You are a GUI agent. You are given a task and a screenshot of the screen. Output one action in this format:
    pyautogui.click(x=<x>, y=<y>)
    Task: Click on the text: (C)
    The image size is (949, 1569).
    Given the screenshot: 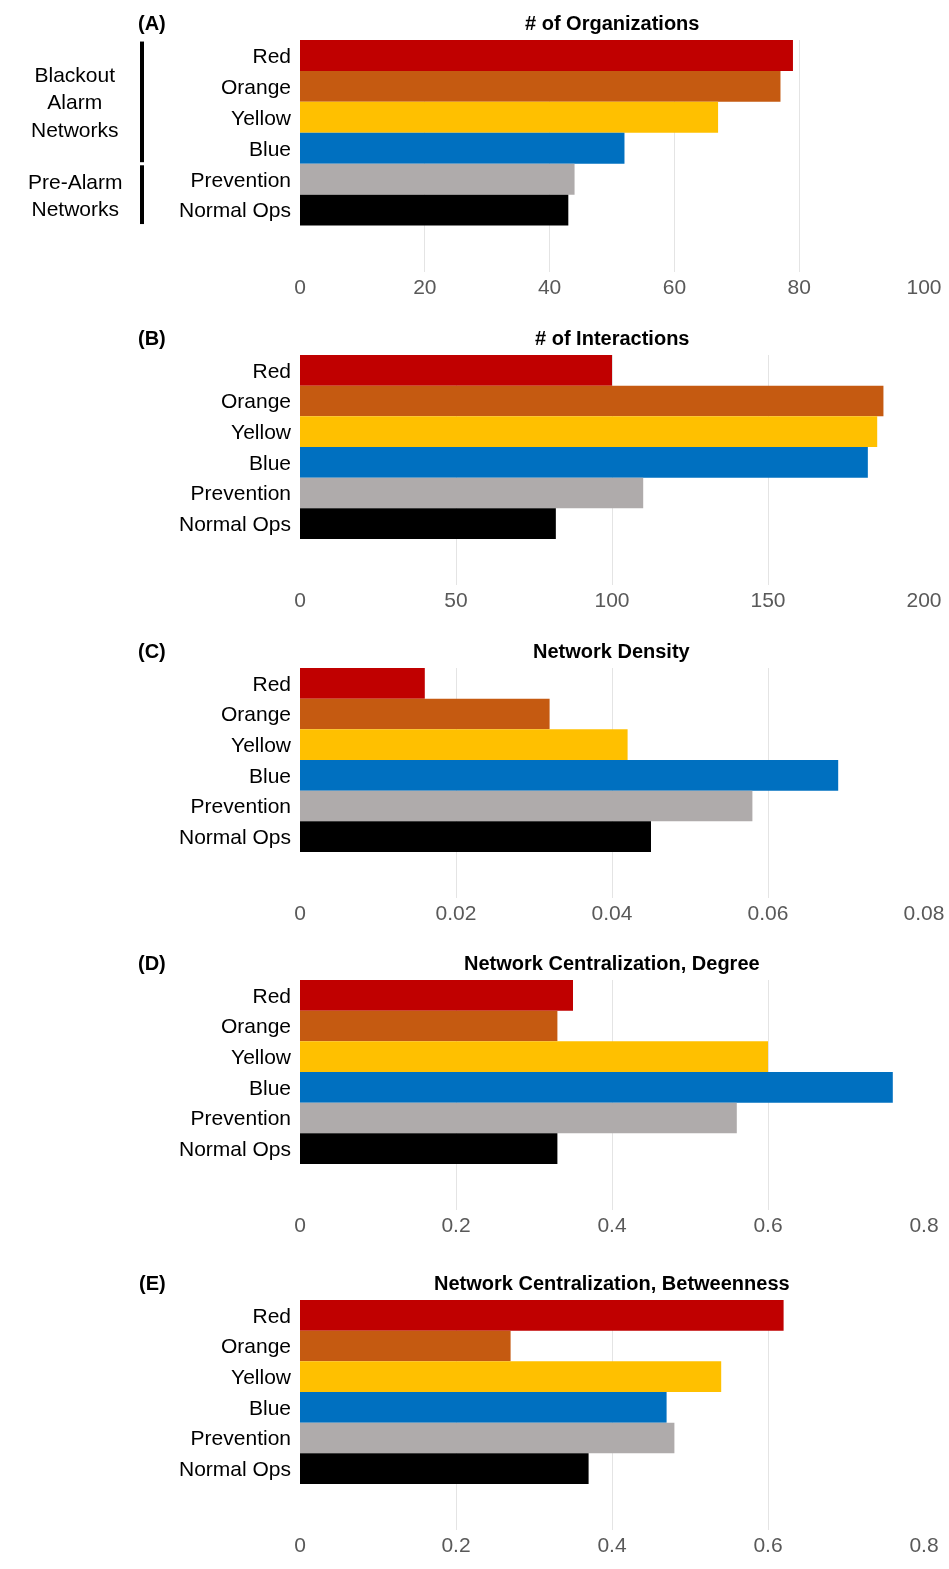 What is the action you would take?
    pyautogui.click(x=152, y=651)
    